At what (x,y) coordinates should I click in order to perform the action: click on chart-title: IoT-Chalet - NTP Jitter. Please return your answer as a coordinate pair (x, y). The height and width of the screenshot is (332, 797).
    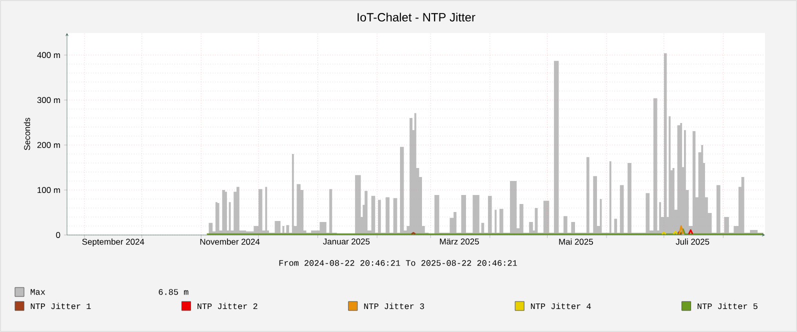
    Looking at the image, I should click on (417, 17).